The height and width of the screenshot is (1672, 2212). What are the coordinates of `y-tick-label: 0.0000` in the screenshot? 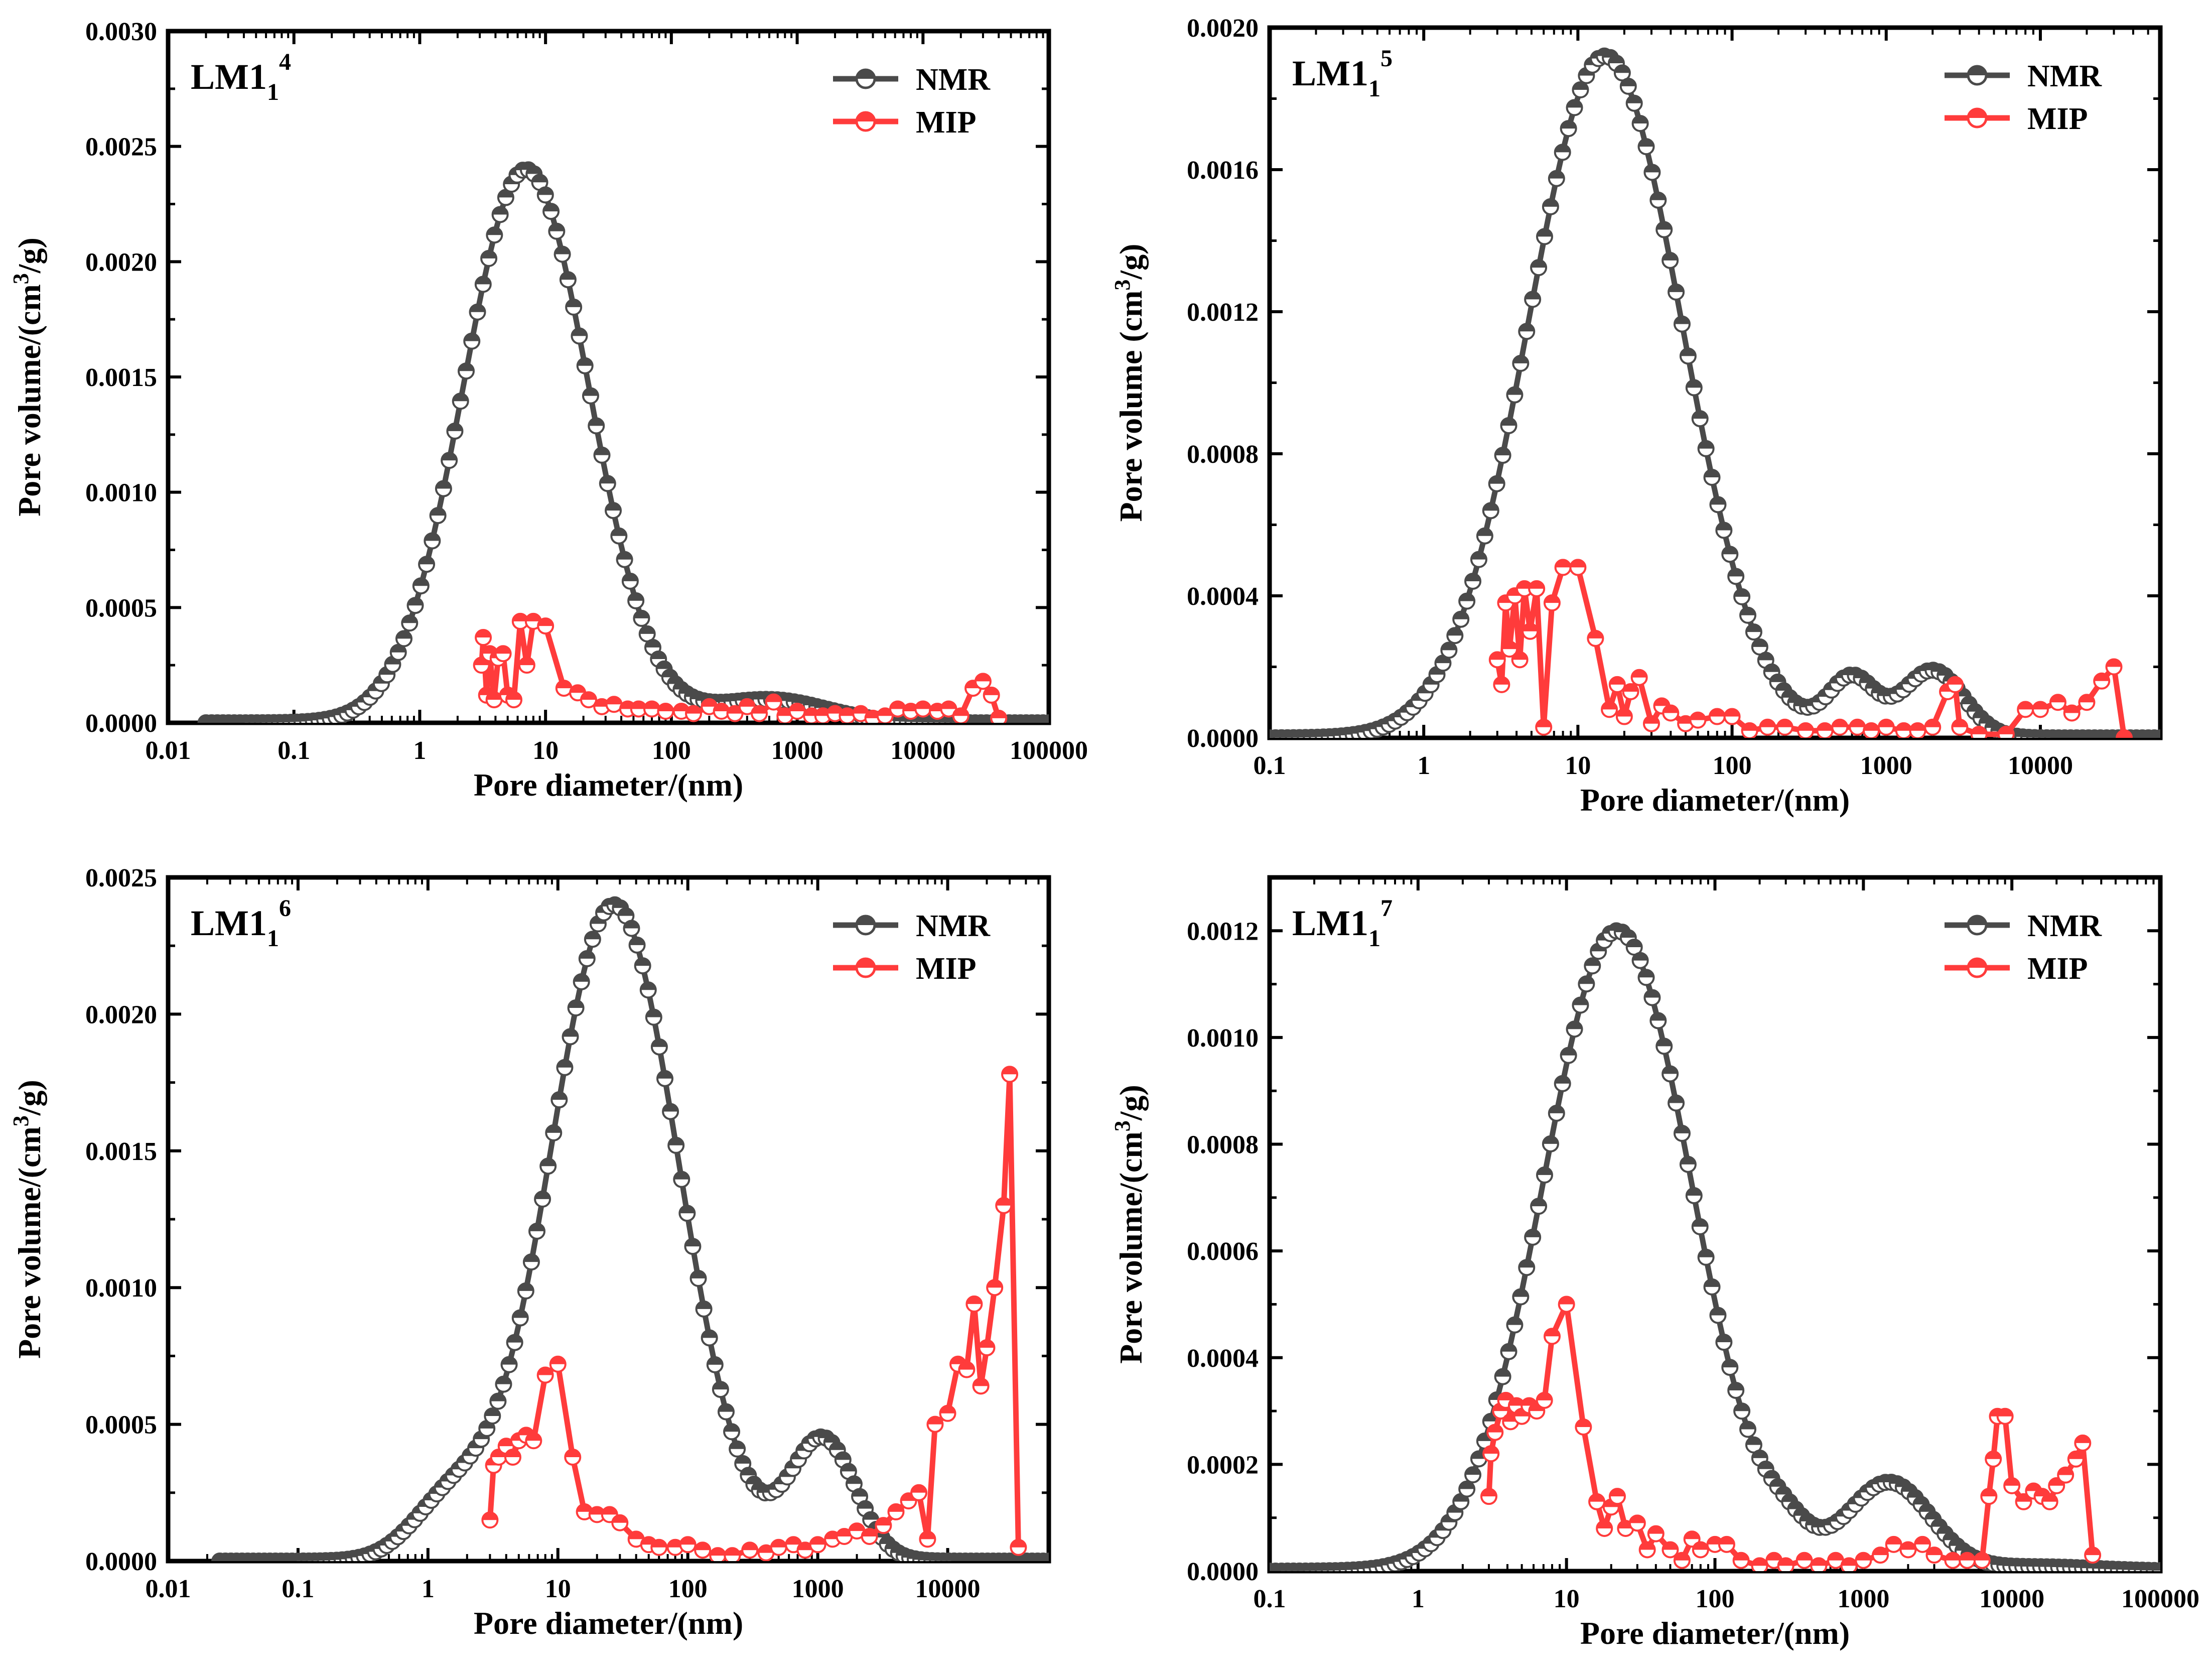 It's located at (121, 723).